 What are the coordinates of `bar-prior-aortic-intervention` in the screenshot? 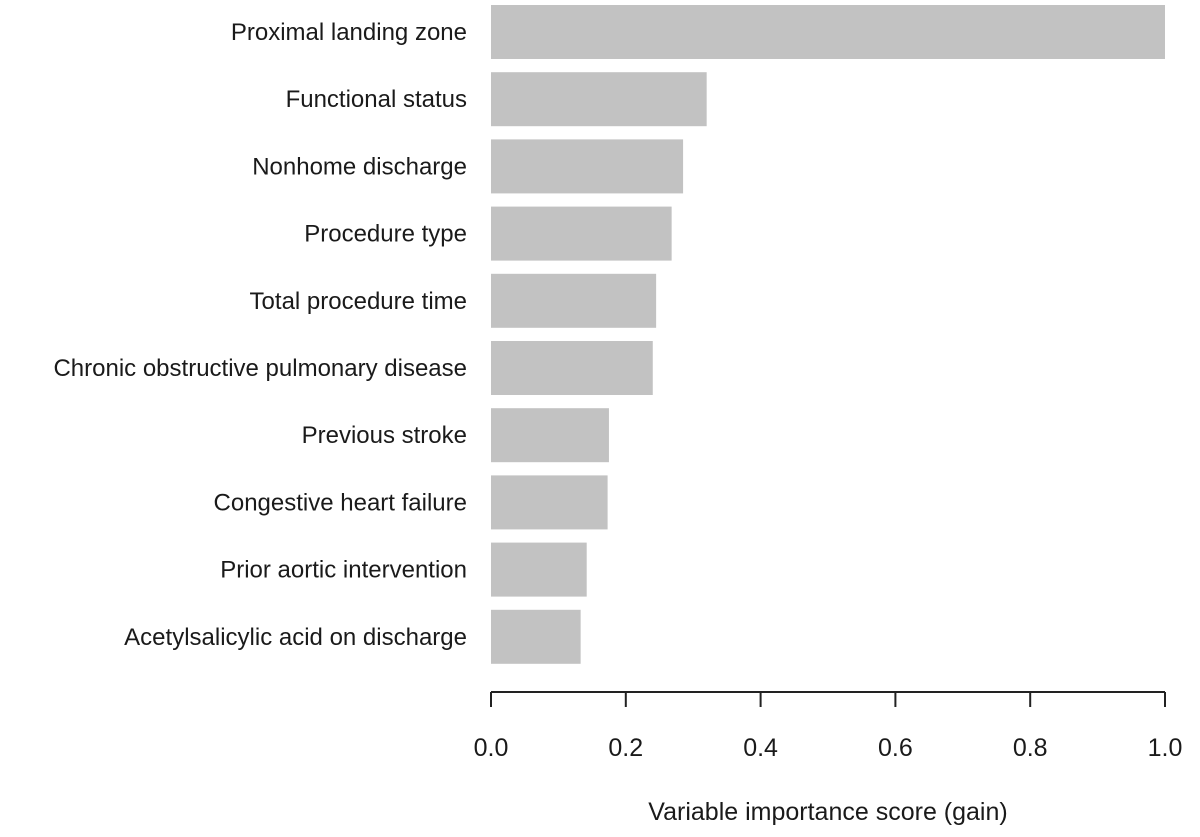 It's located at (539, 569).